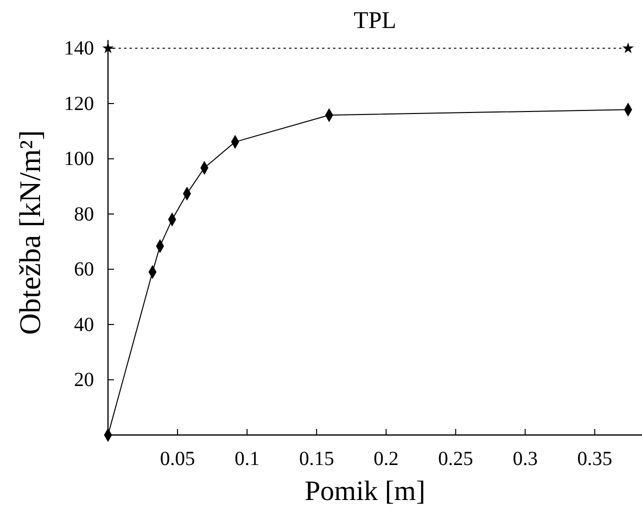 The width and height of the screenshot is (642, 509). I want to click on y-tick-label: 120, so click(79, 103).